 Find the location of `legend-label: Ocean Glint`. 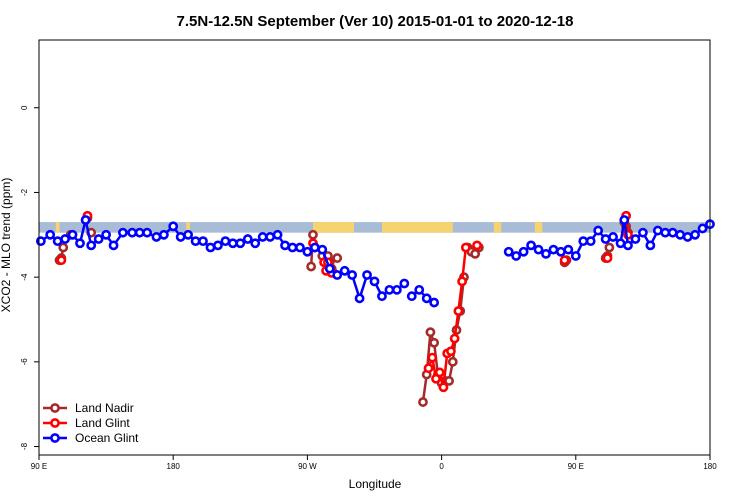

legend-label: Ocean Glint is located at coordinates (107, 438).